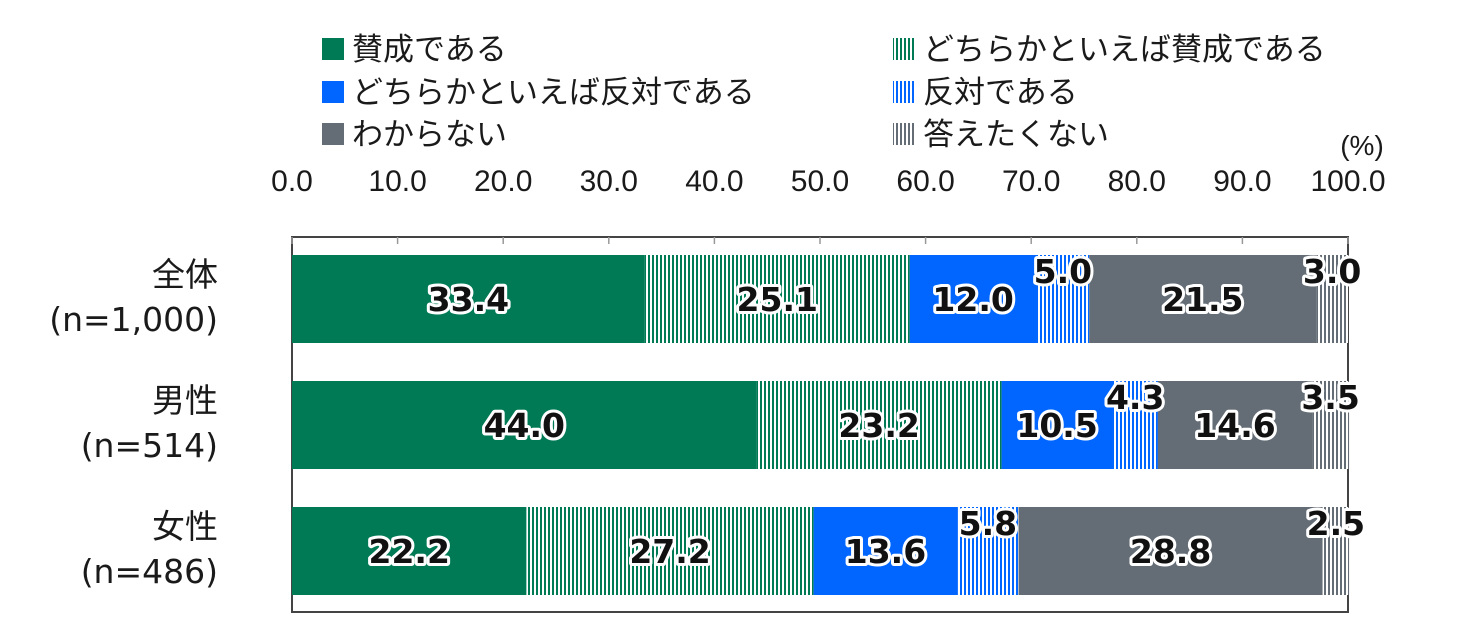  What do you see at coordinates (149, 445) in the screenshot?
I see `category-n-label: (n=514)` at bounding box center [149, 445].